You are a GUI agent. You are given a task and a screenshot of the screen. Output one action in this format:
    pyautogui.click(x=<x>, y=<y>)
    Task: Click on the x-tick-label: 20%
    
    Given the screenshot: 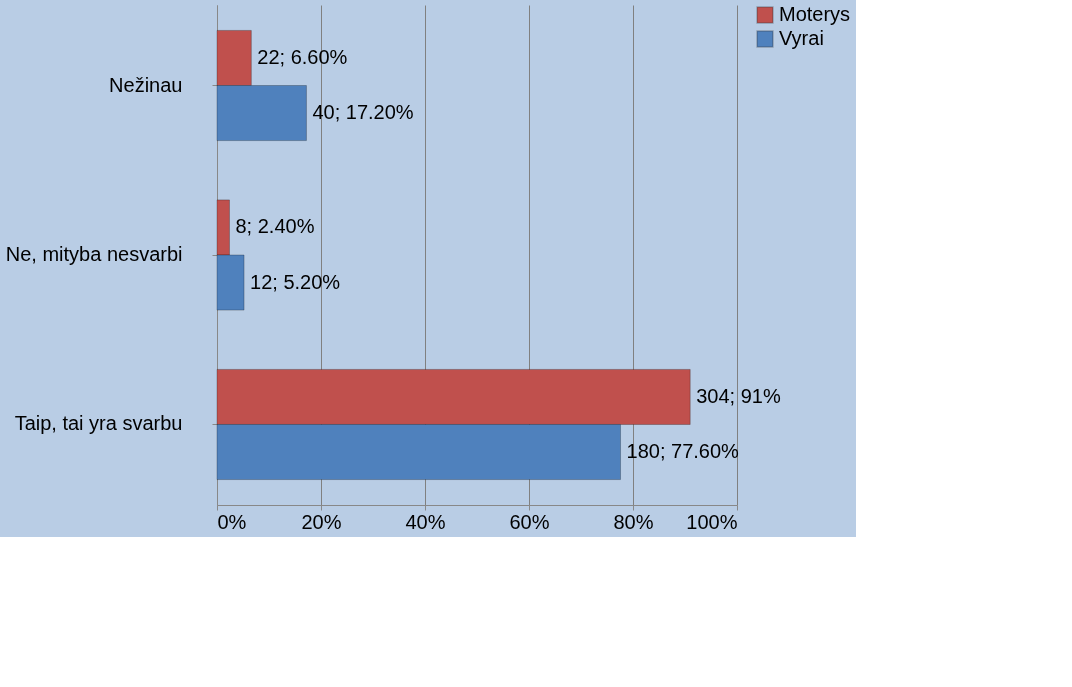 What is the action you would take?
    pyautogui.click(x=321, y=521)
    